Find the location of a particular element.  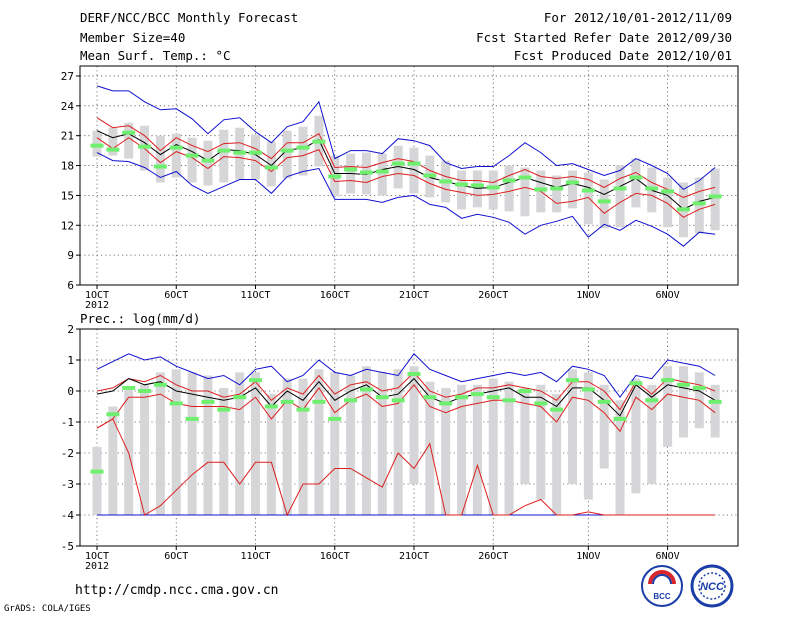

temp-xtick-label: 6OCT is located at coordinates (176, 295).